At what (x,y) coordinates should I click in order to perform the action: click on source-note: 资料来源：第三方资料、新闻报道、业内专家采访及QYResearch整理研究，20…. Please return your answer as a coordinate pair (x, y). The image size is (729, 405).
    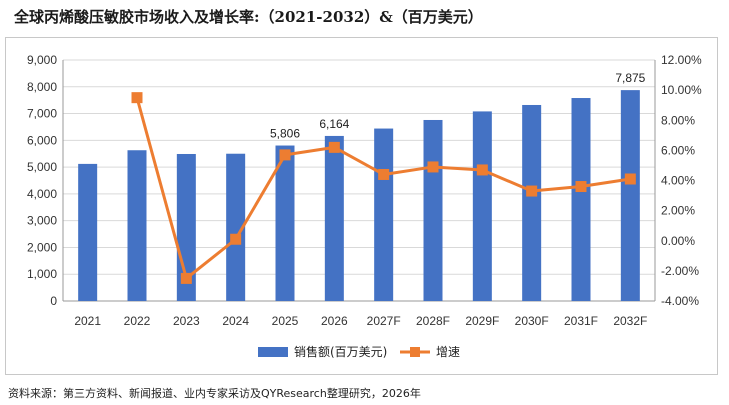
    Looking at the image, I should click on (214, 393).